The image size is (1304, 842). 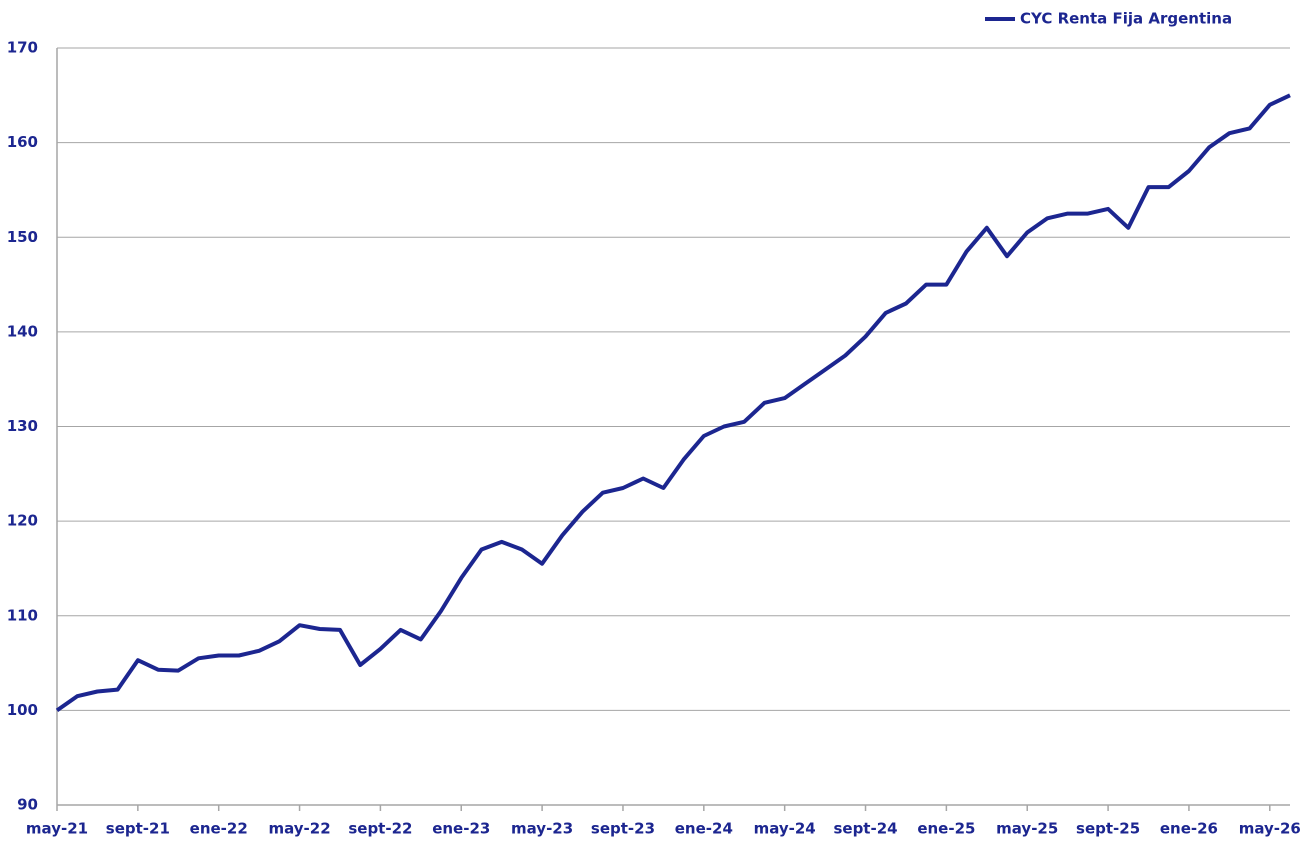 What do you see at coordinates (57, 829) in the screenshot?
I see `x-tick-label: may-21` at bounding box center [57, 829].